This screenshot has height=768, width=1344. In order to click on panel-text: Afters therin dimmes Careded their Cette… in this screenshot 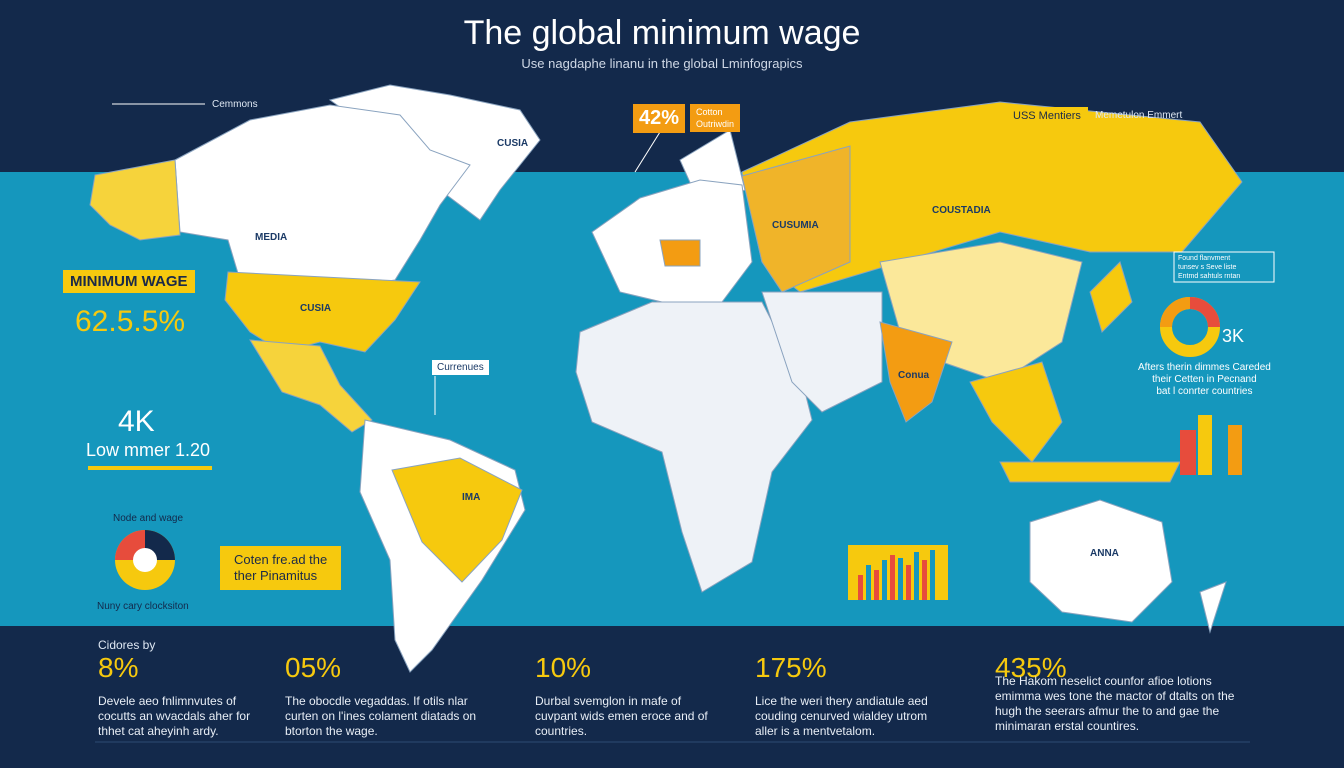, I will do `click(1204, 380)`.